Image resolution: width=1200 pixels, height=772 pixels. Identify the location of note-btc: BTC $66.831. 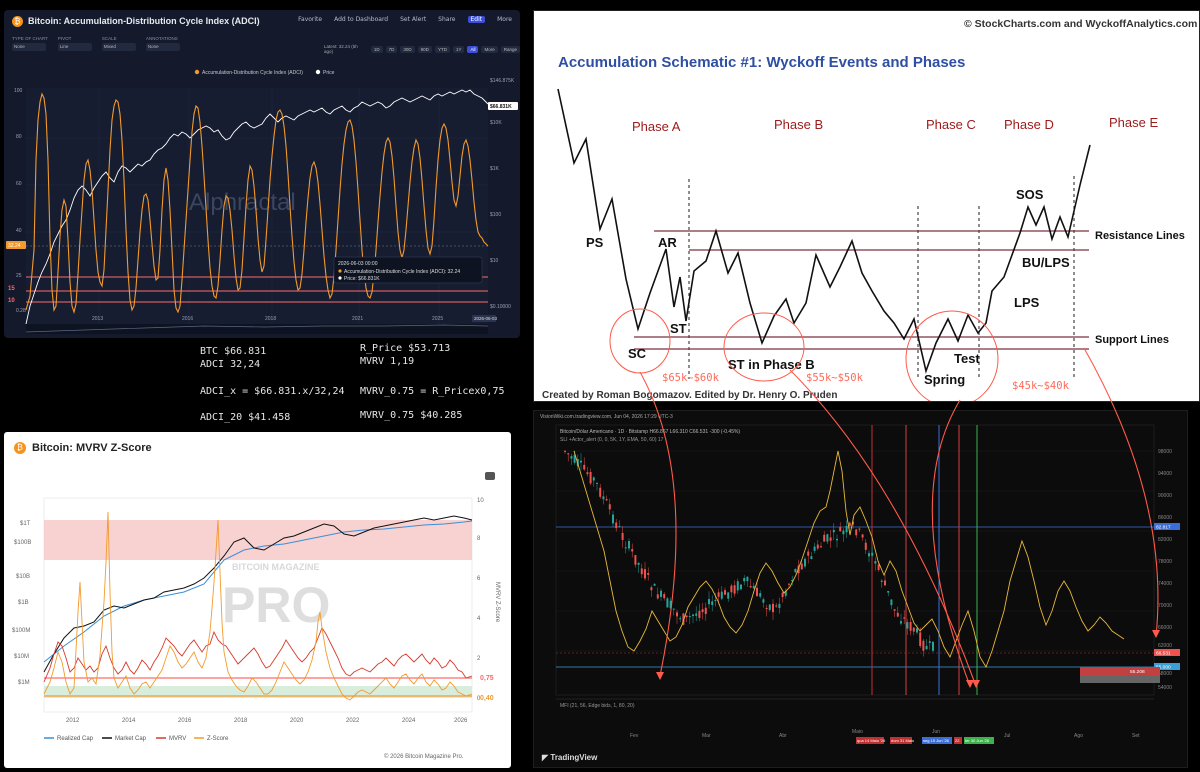
(233, 351).